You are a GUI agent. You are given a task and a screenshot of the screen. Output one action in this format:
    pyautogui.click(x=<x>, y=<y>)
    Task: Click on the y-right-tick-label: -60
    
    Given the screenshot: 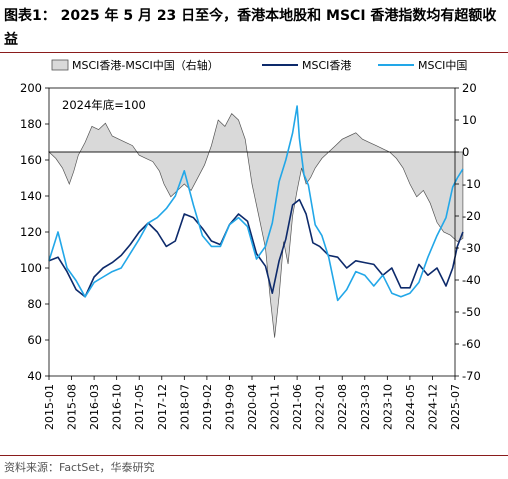 What is the action you would take?
    pyautogui.click(x=471, y=344)
    